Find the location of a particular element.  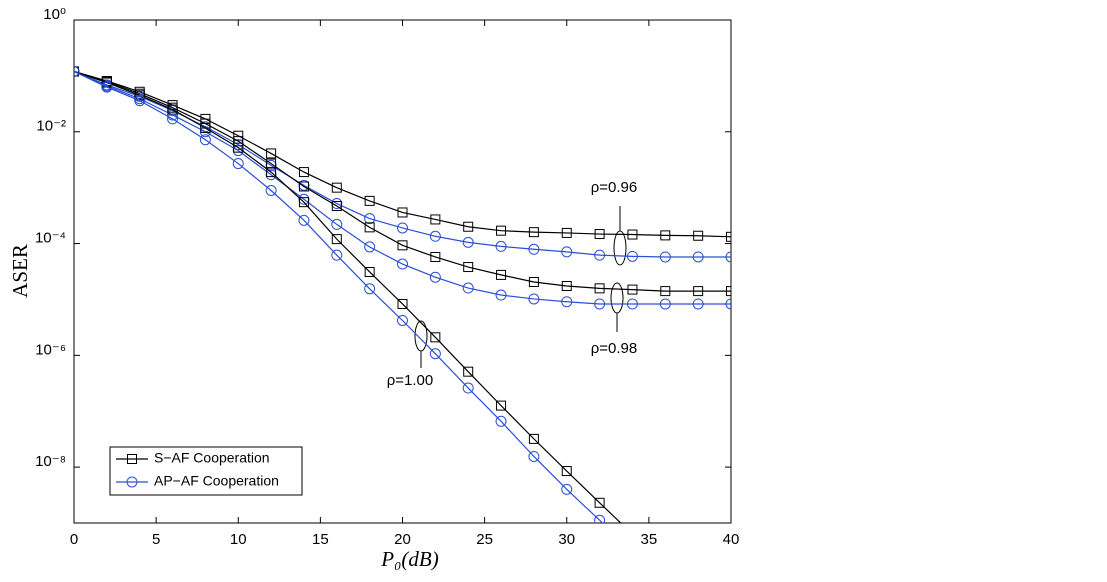

annotation: ρ=0.98 is located at coordinates (614, 348).